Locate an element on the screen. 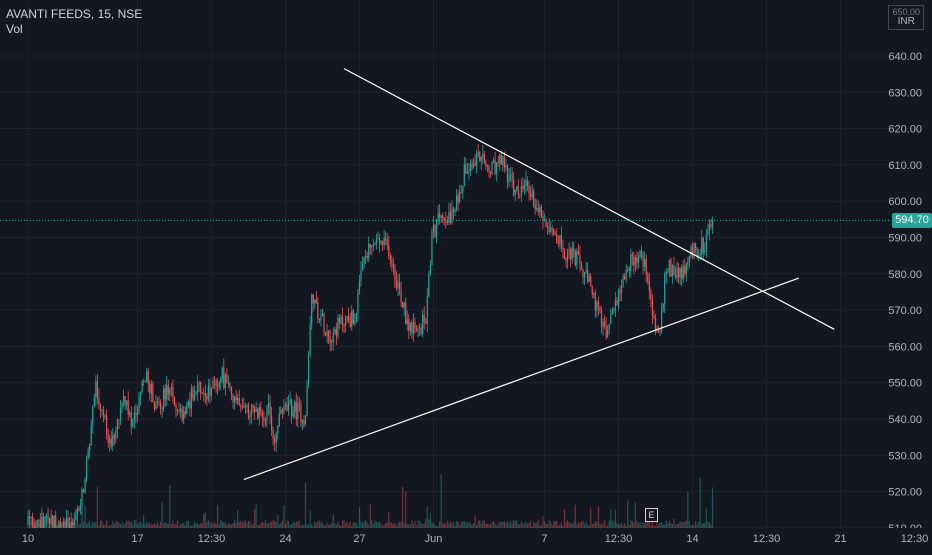 This screenshot has width=932, height=555. earnings-marker: E is located at coordinates (651, 515).